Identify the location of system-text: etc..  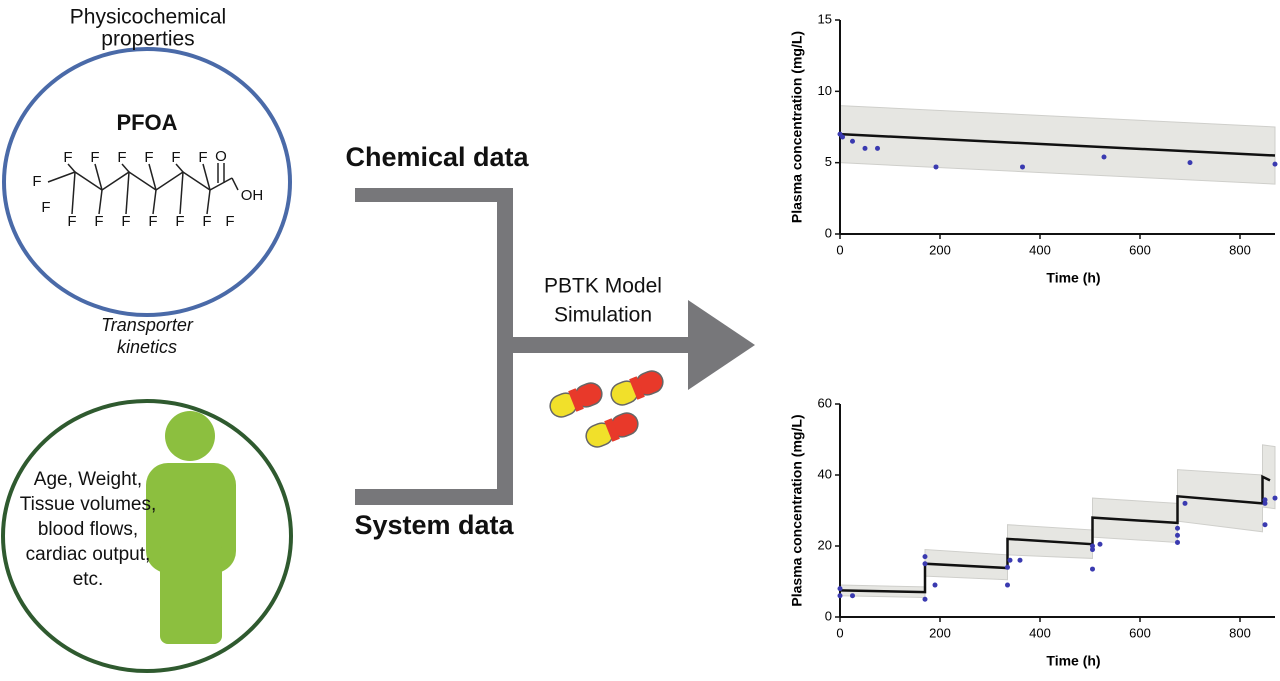
(88, 579).